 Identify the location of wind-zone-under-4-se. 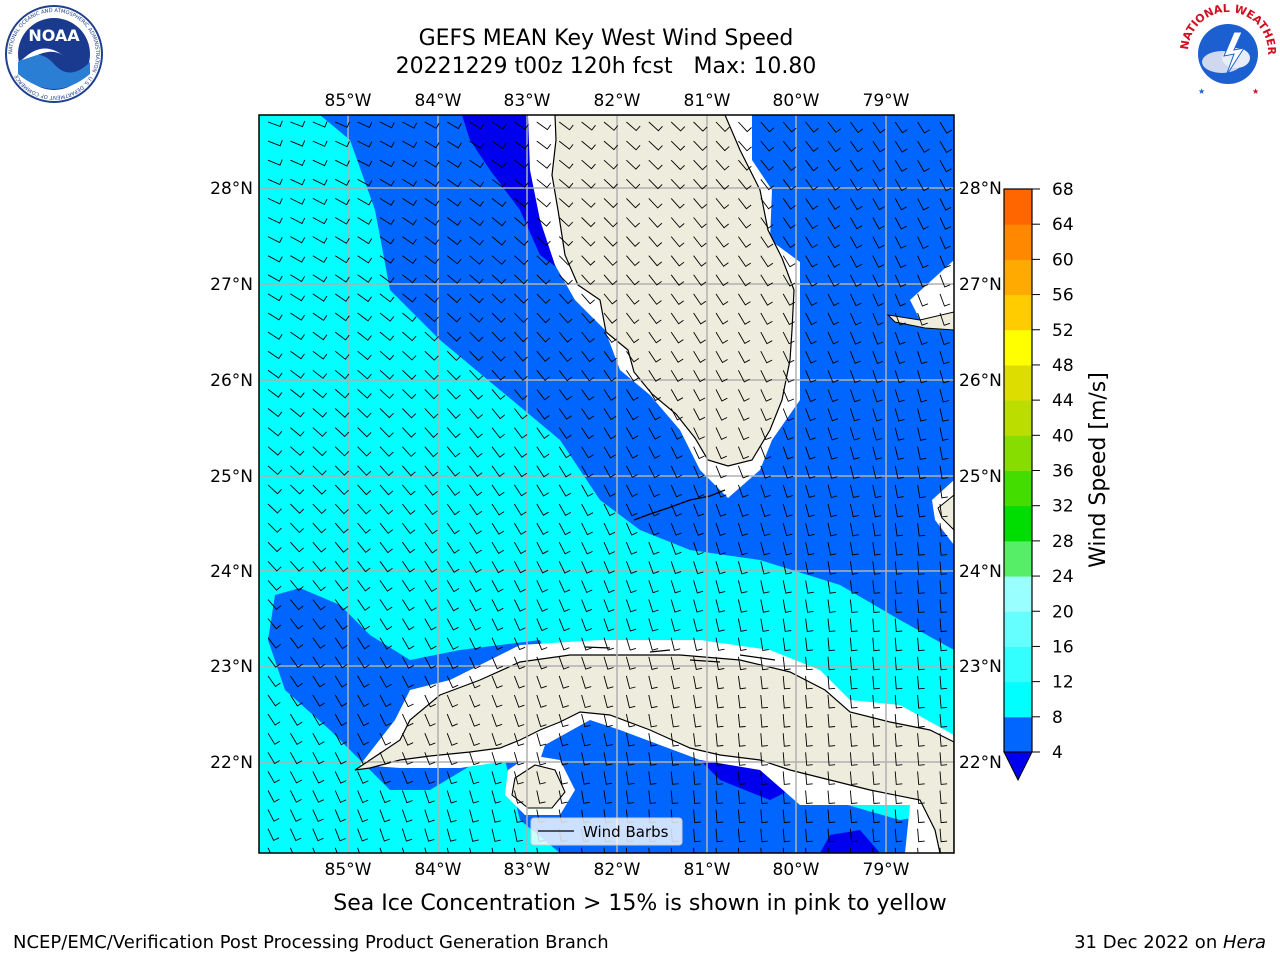
(850, 841).